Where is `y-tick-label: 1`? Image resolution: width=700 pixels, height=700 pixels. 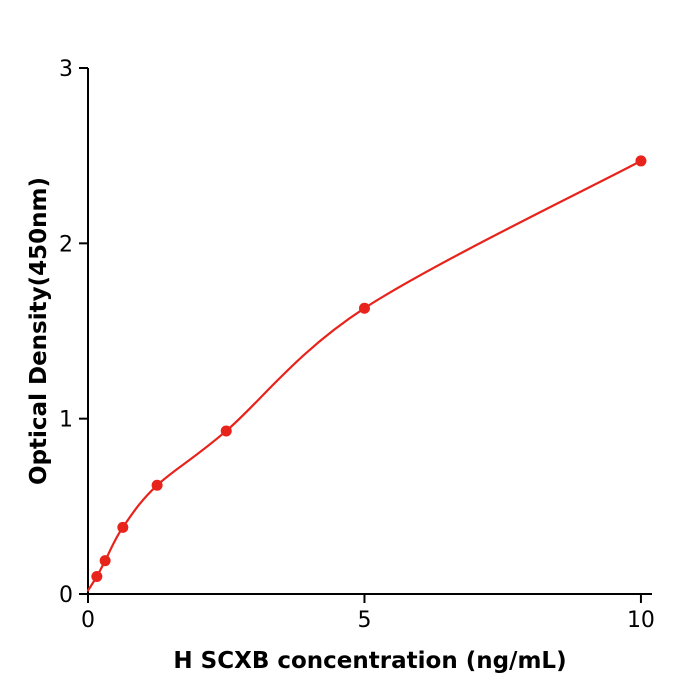
y-tick-label: 1 is located at coordinates (66, 420).